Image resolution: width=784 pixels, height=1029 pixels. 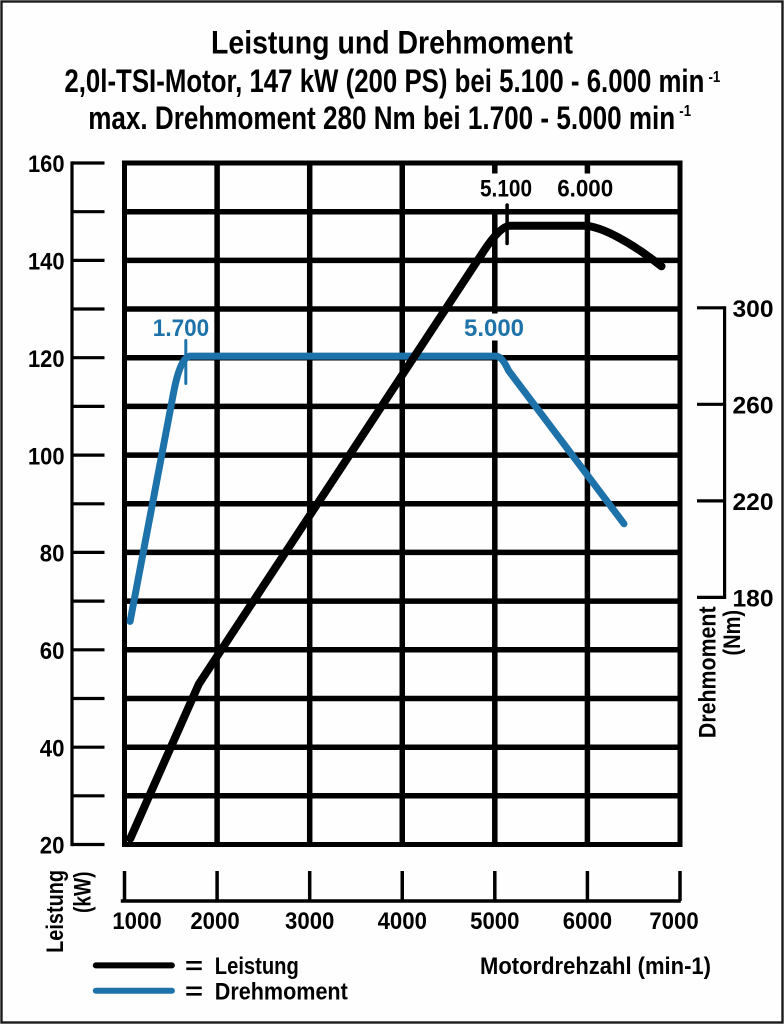 I want to click on svg-text: Leistung und Drehmoment, so click(x=392, y=43).